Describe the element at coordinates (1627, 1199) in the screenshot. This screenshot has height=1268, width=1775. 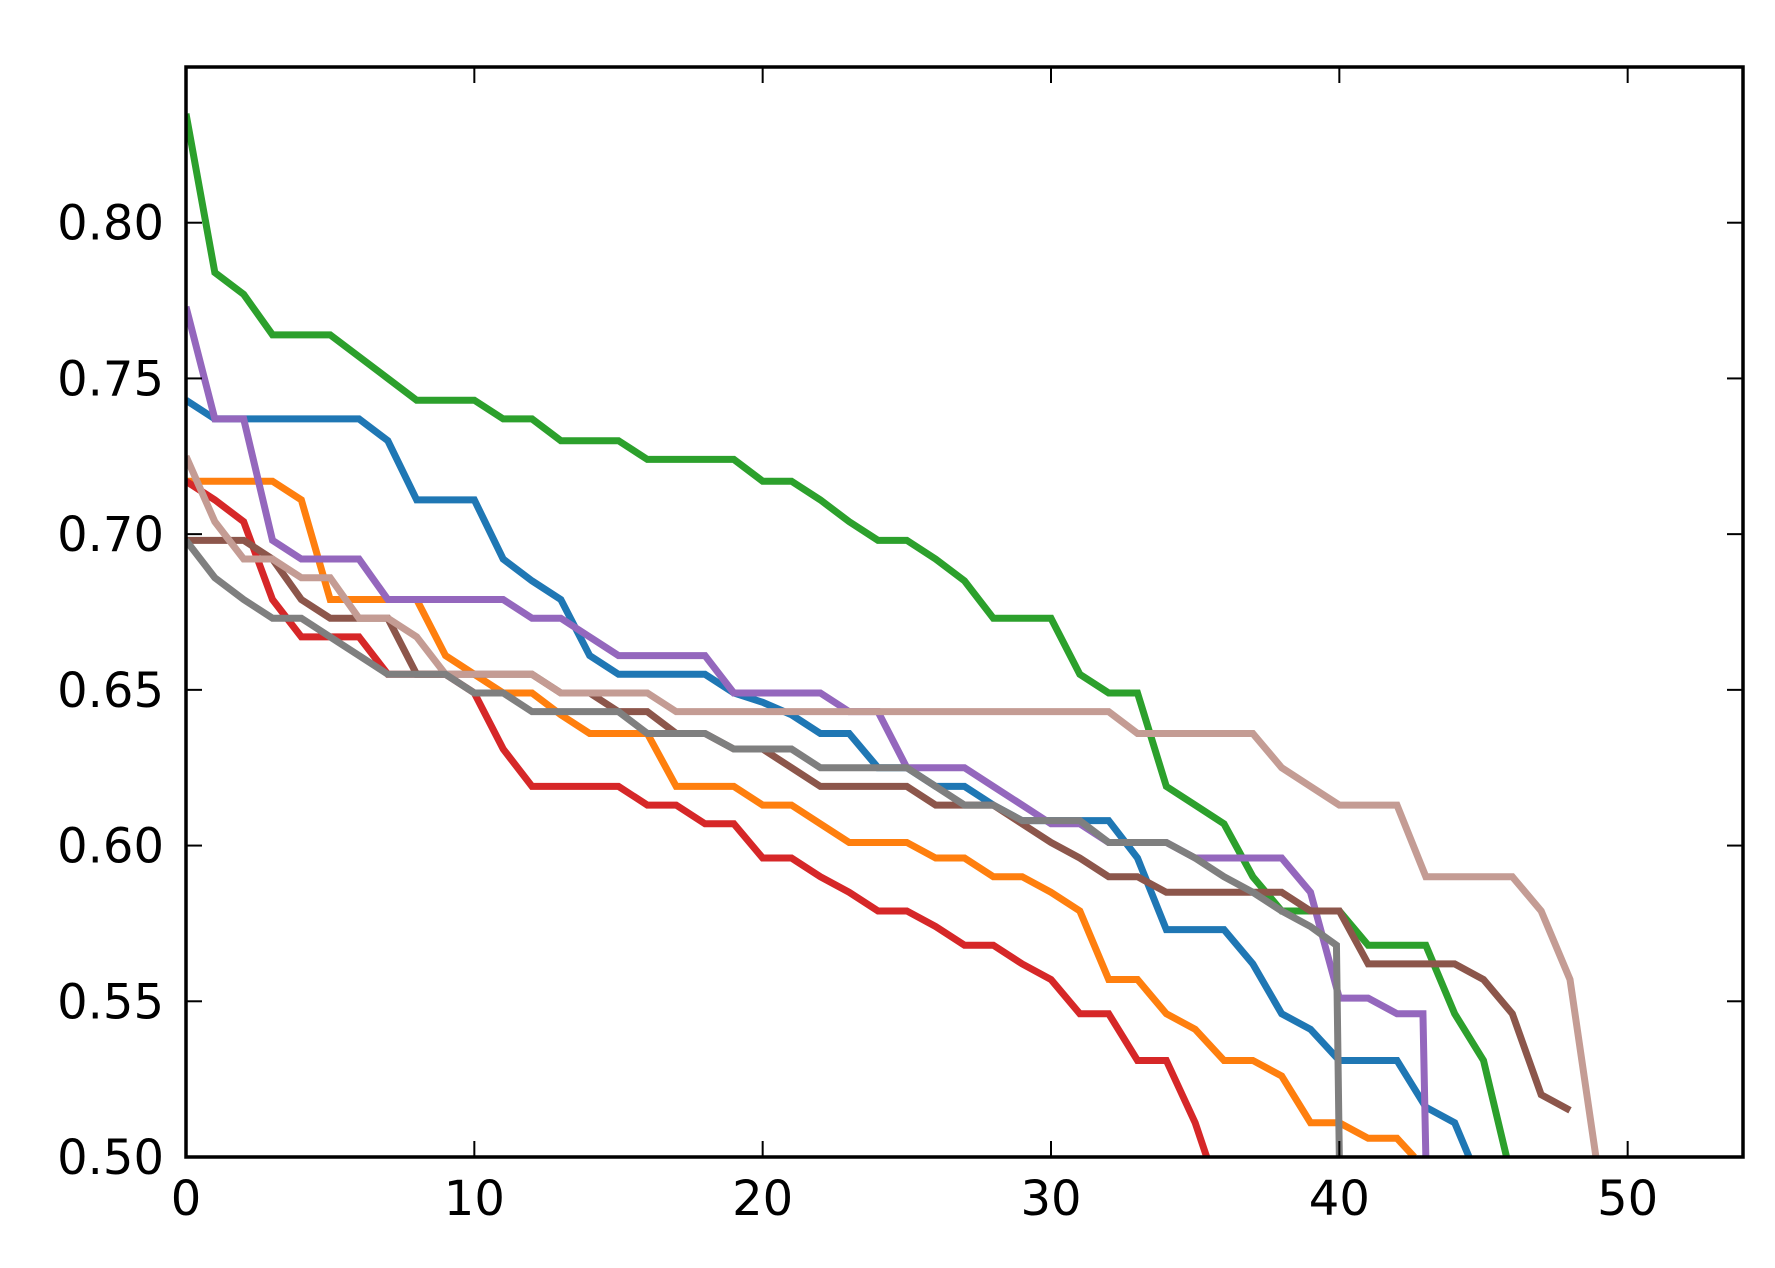
I see `x-tick-label: 50` at that location.